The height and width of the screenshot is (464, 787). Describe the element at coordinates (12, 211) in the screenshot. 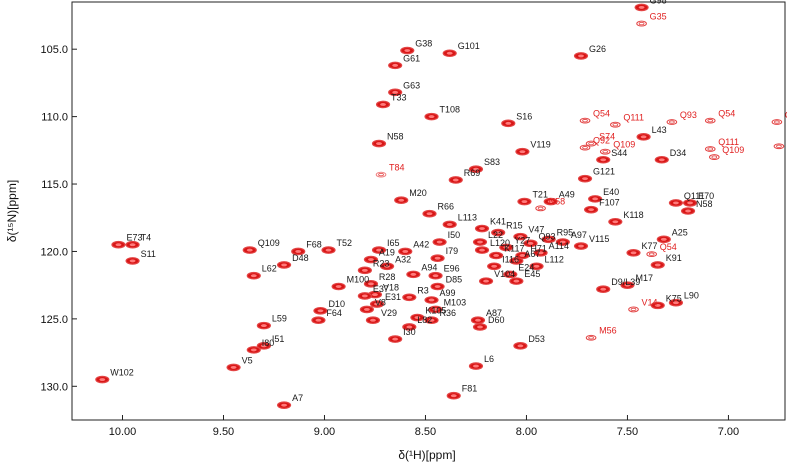

I see `y-axis-title: δ(¹⁵N)[ppm]` at that location.